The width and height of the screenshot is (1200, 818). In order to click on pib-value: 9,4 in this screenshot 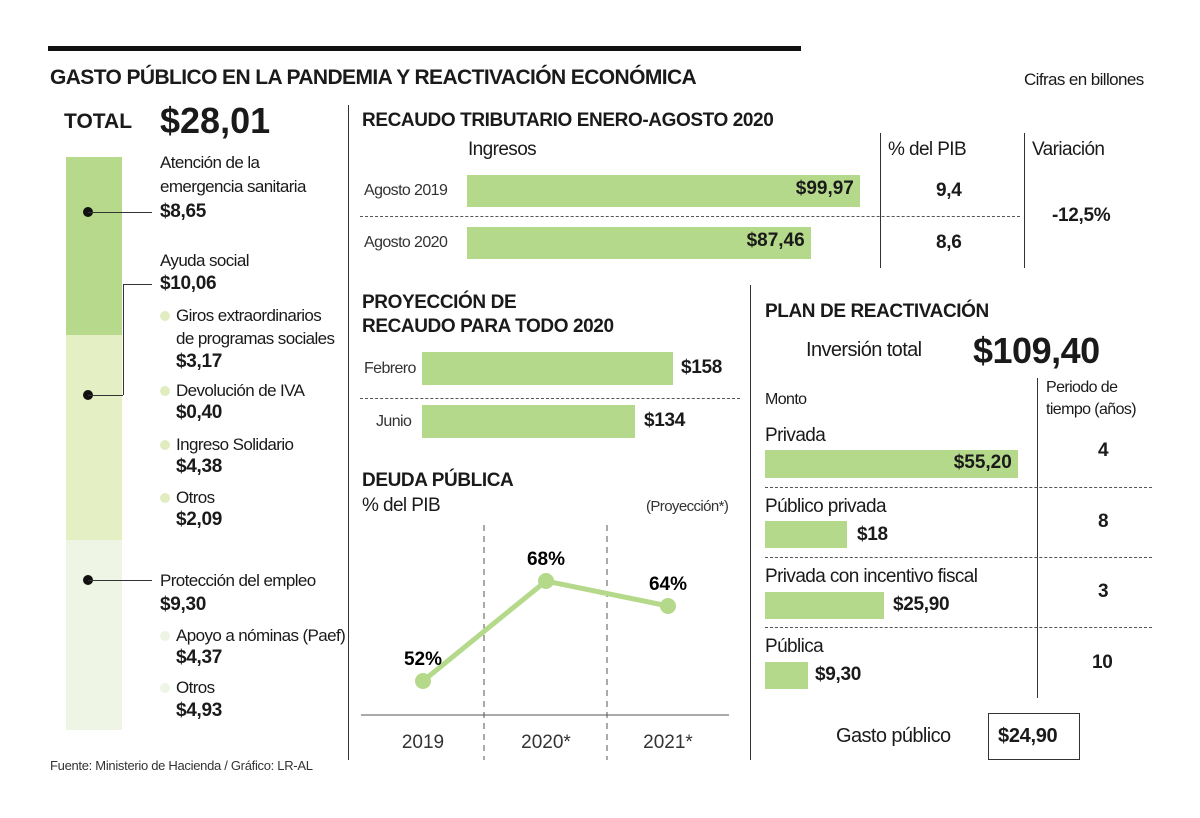, I will do `click(949, 190)`.